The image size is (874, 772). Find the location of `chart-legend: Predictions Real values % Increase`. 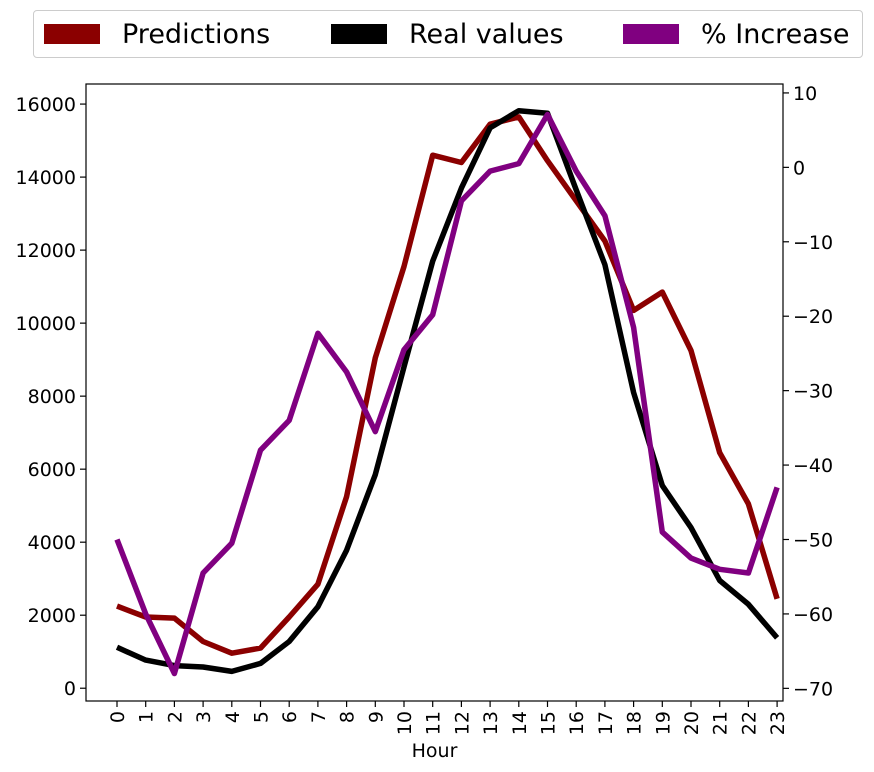

chart-legend: Predictions Real values % Increase is located at coordinates (448, 34).